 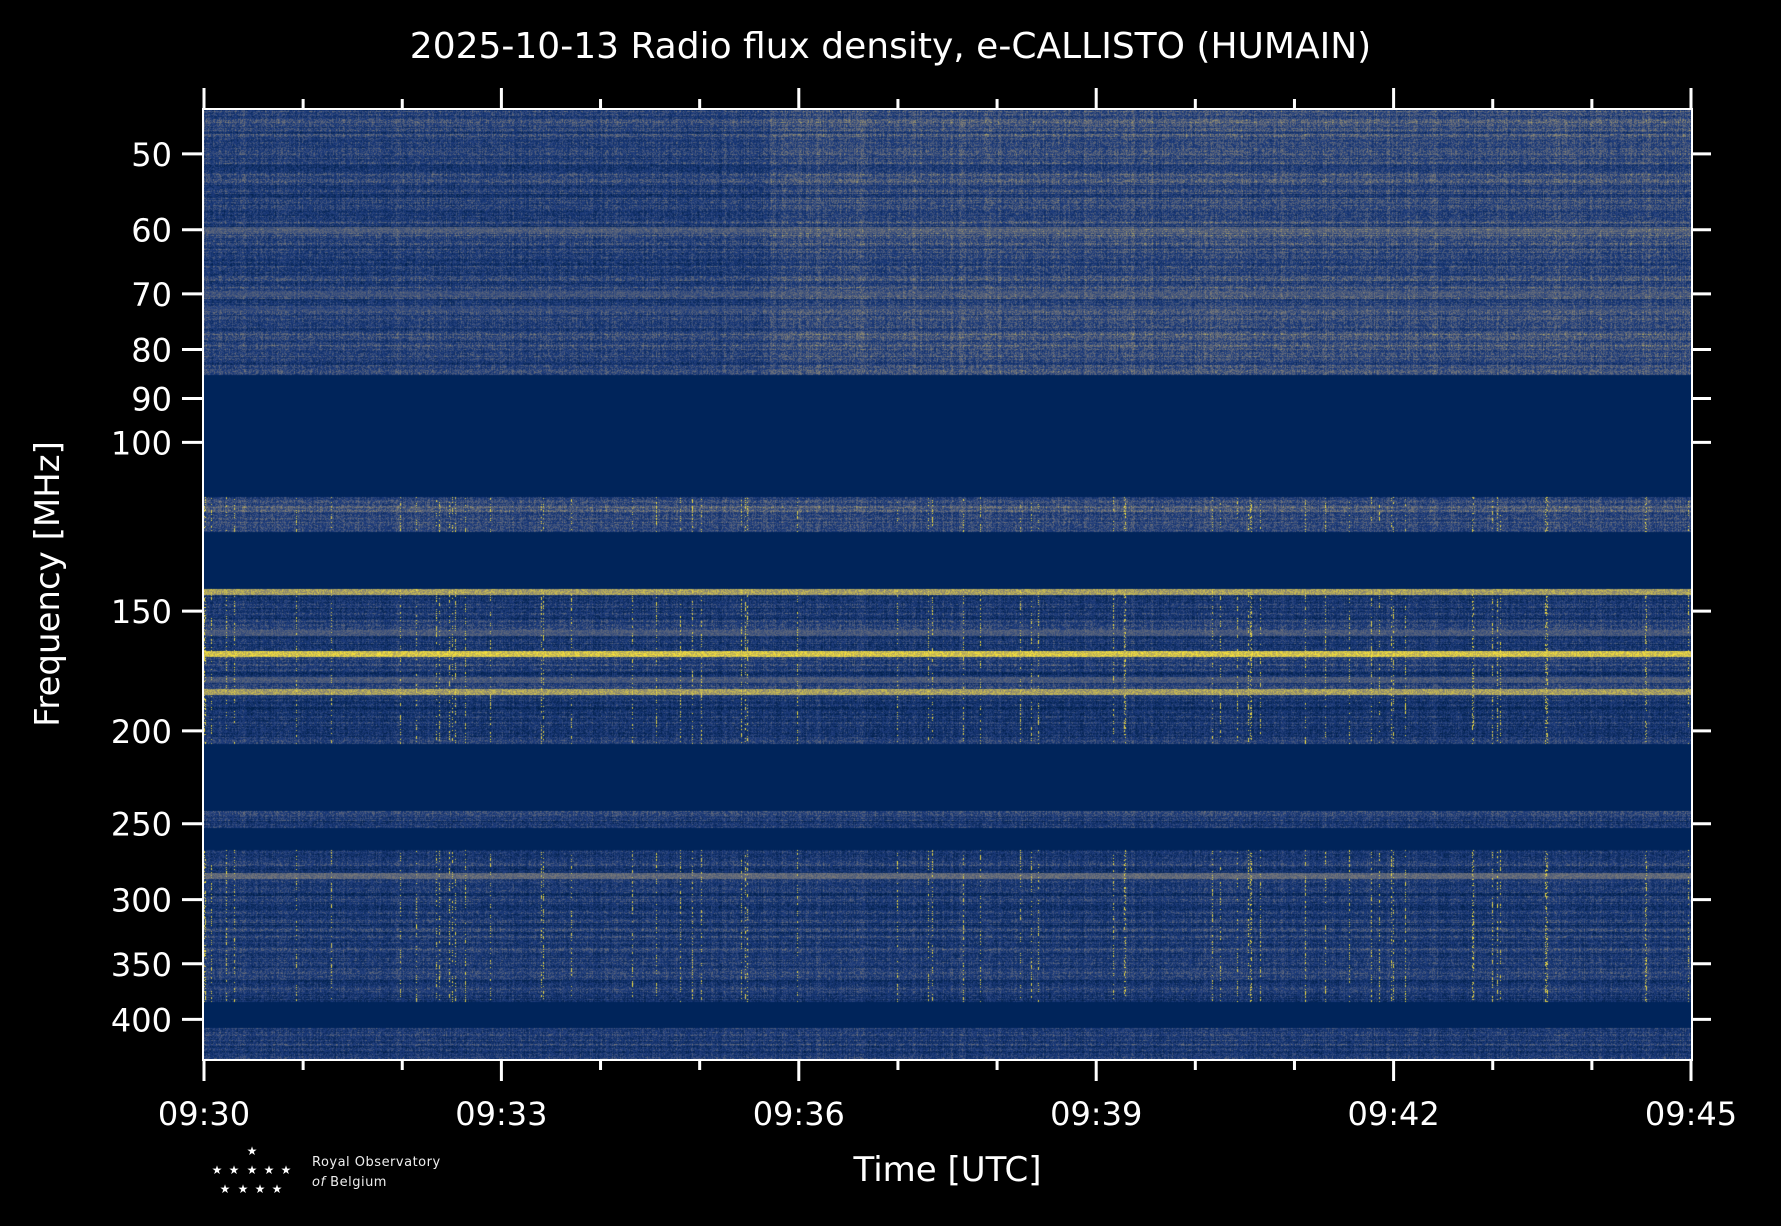 What do you see at coordinates (1691, 1114) in the screenshot?
I see `x-tick-label: 09:45` at bounding box center [1691, 1114].